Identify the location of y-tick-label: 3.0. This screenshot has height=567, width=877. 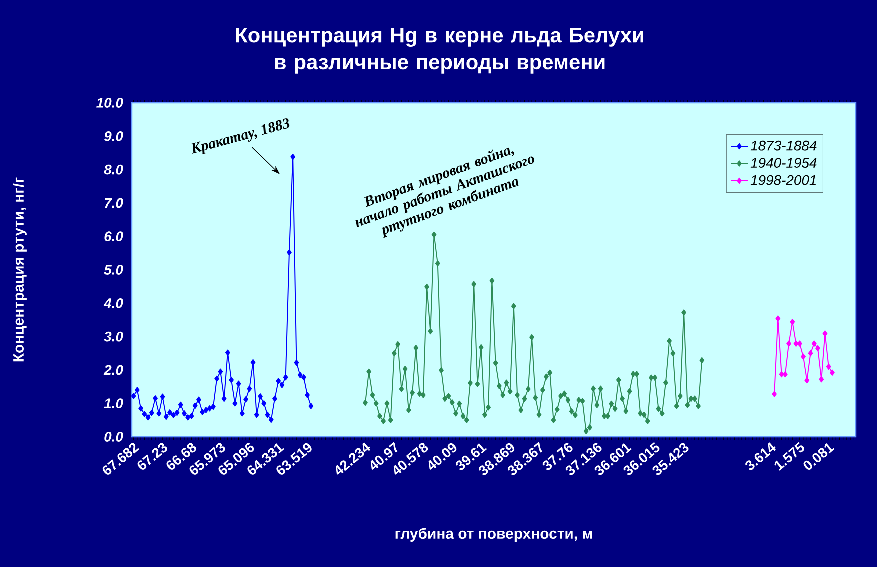
(114, 337).